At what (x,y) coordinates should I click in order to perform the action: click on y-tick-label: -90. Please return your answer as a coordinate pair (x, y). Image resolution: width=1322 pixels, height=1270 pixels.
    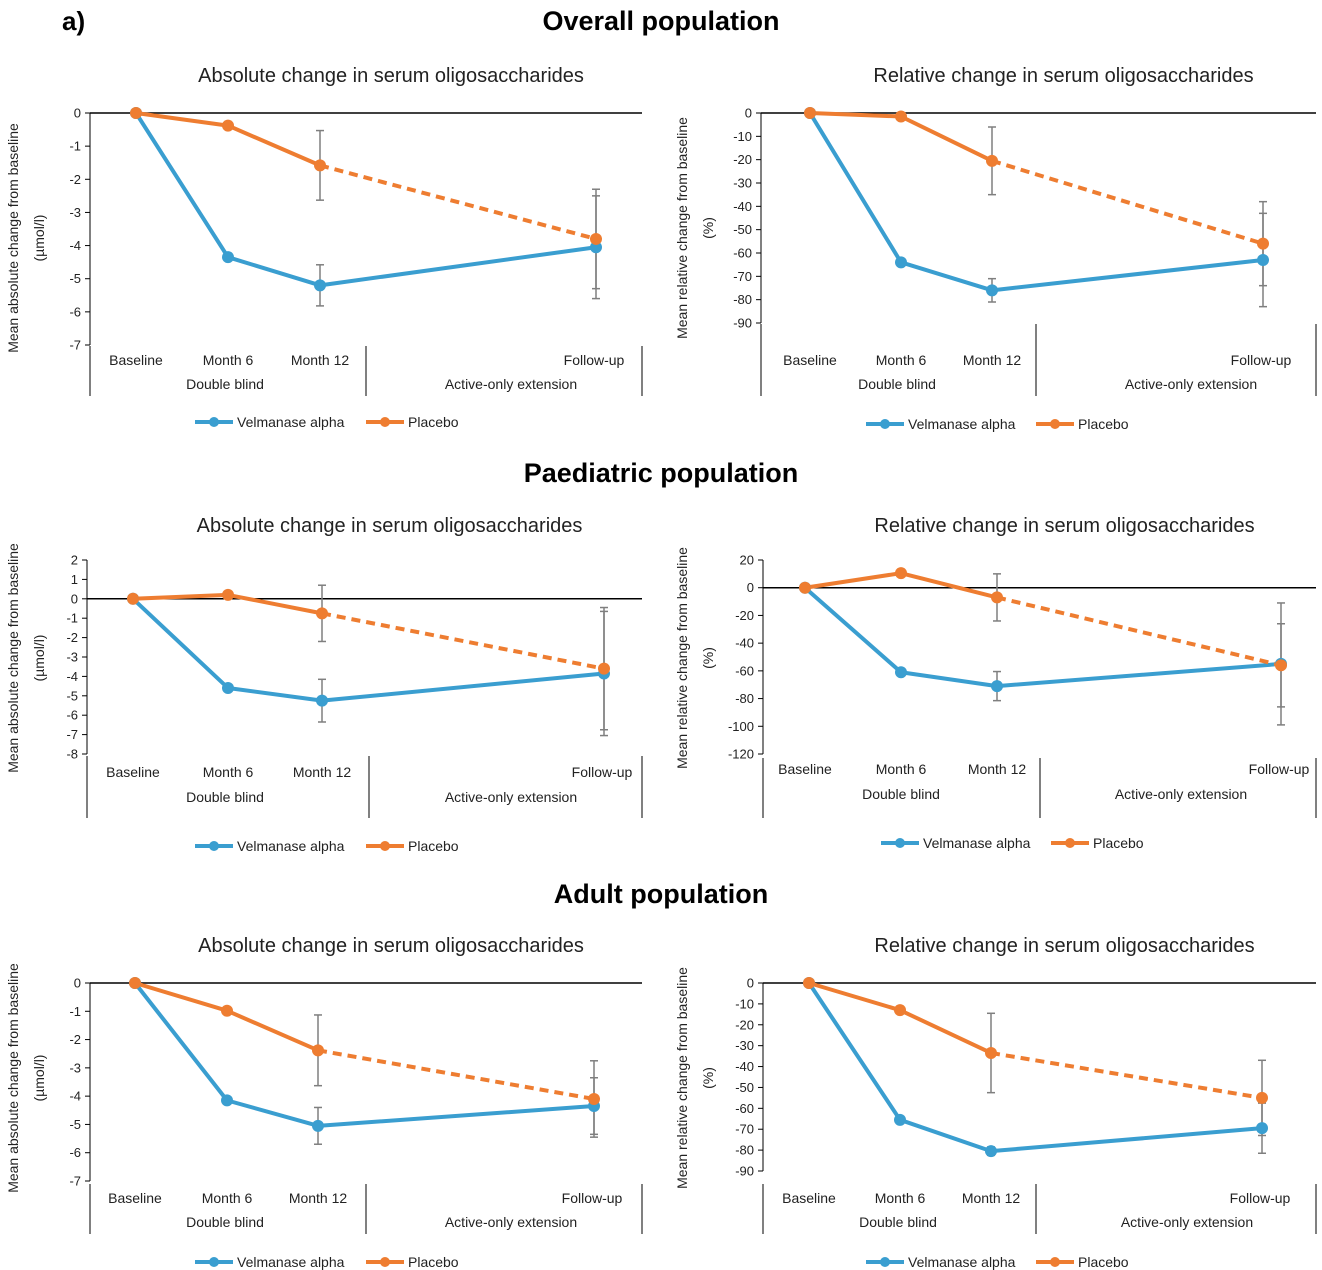
    Looking at the image, I should click on (742, 323).